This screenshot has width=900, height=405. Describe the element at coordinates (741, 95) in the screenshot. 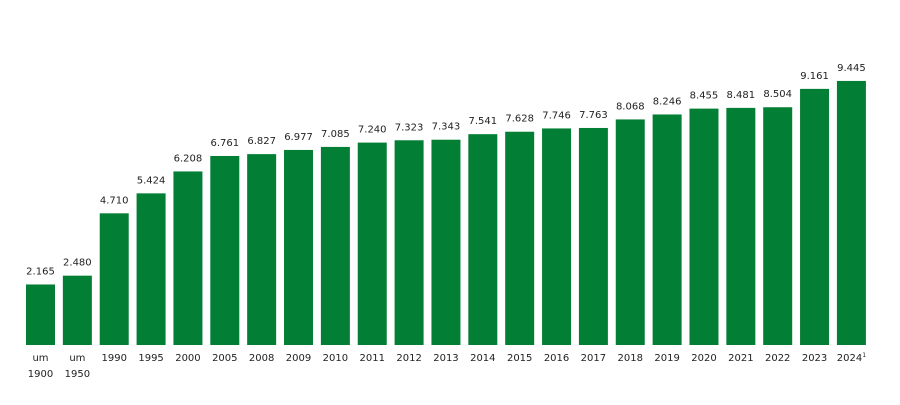

I see `value-label: 8.481` at that location.